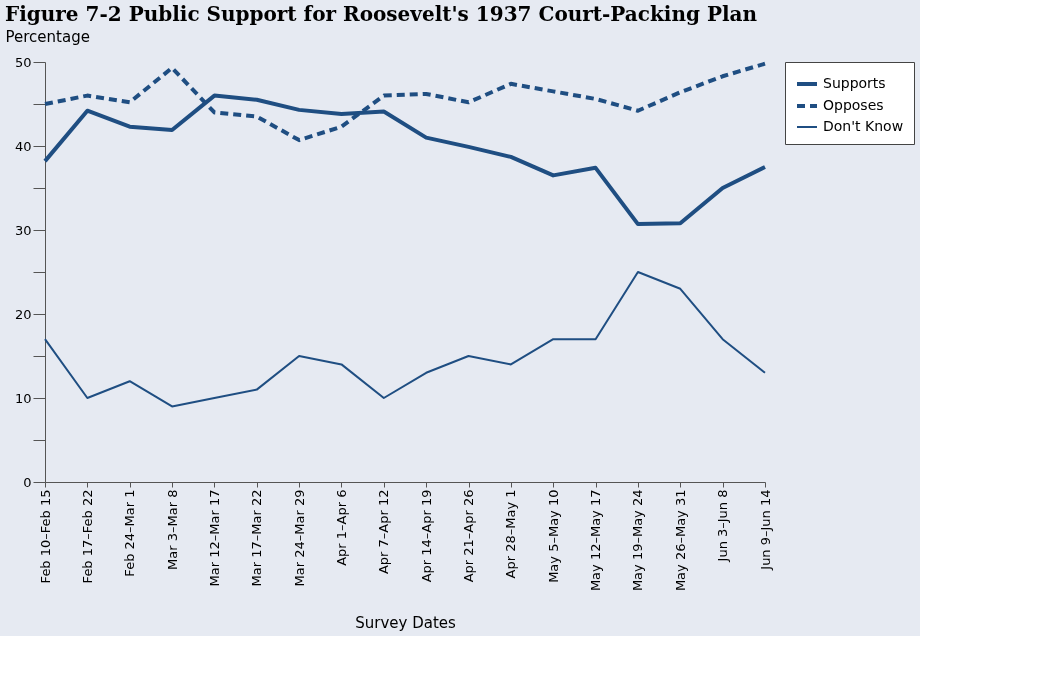 The height and width of the screenshot is (681, 1047). What do you see at coordinates (214, 538) in the screenshot?
I see `x-tick-label: Mar 12–Mar 17` at bounding box center [214, 538].